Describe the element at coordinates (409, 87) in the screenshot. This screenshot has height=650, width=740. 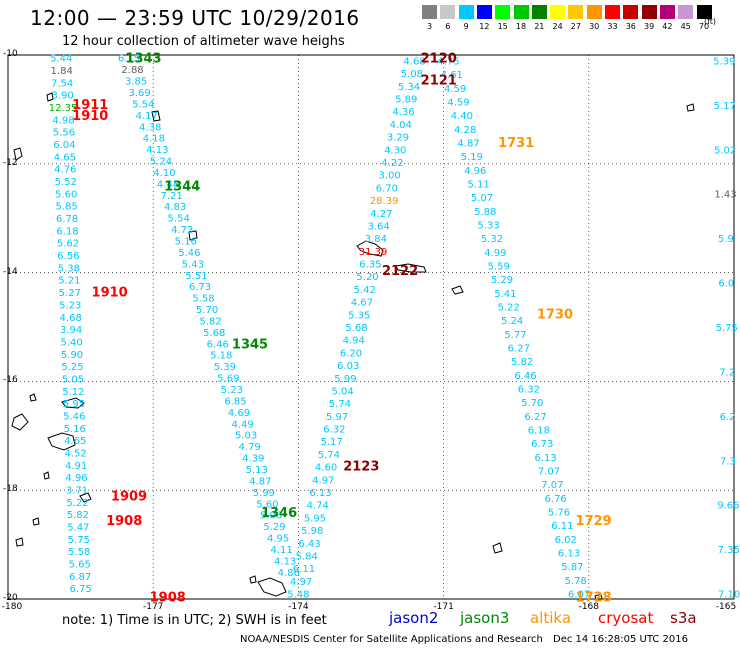
I see `swh-value: 5.34` at that location.